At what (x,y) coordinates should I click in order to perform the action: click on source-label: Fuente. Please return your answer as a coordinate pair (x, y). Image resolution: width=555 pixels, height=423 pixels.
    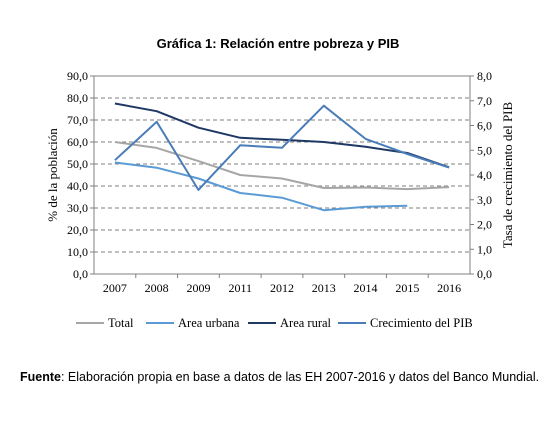
    Looking at the image, I should click on (40, 377).